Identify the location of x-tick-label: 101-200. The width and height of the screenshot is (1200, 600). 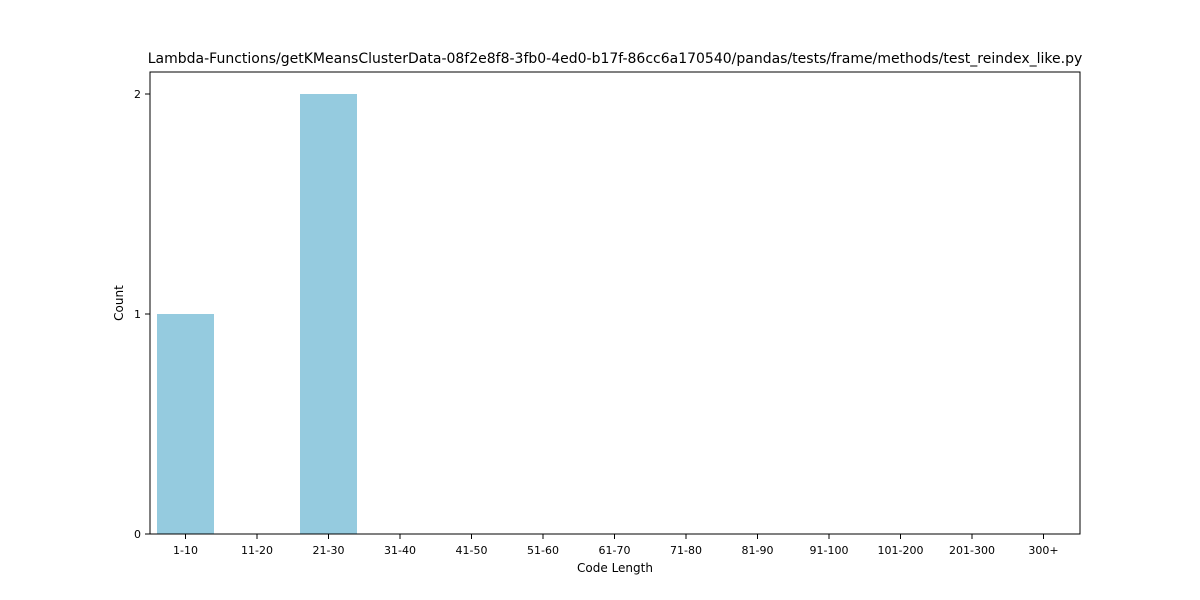
(901, 550).